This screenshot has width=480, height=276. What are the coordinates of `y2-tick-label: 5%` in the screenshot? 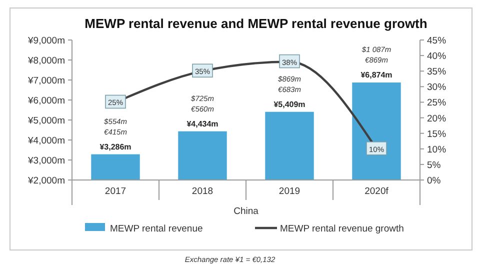 It's located at (434, 165).